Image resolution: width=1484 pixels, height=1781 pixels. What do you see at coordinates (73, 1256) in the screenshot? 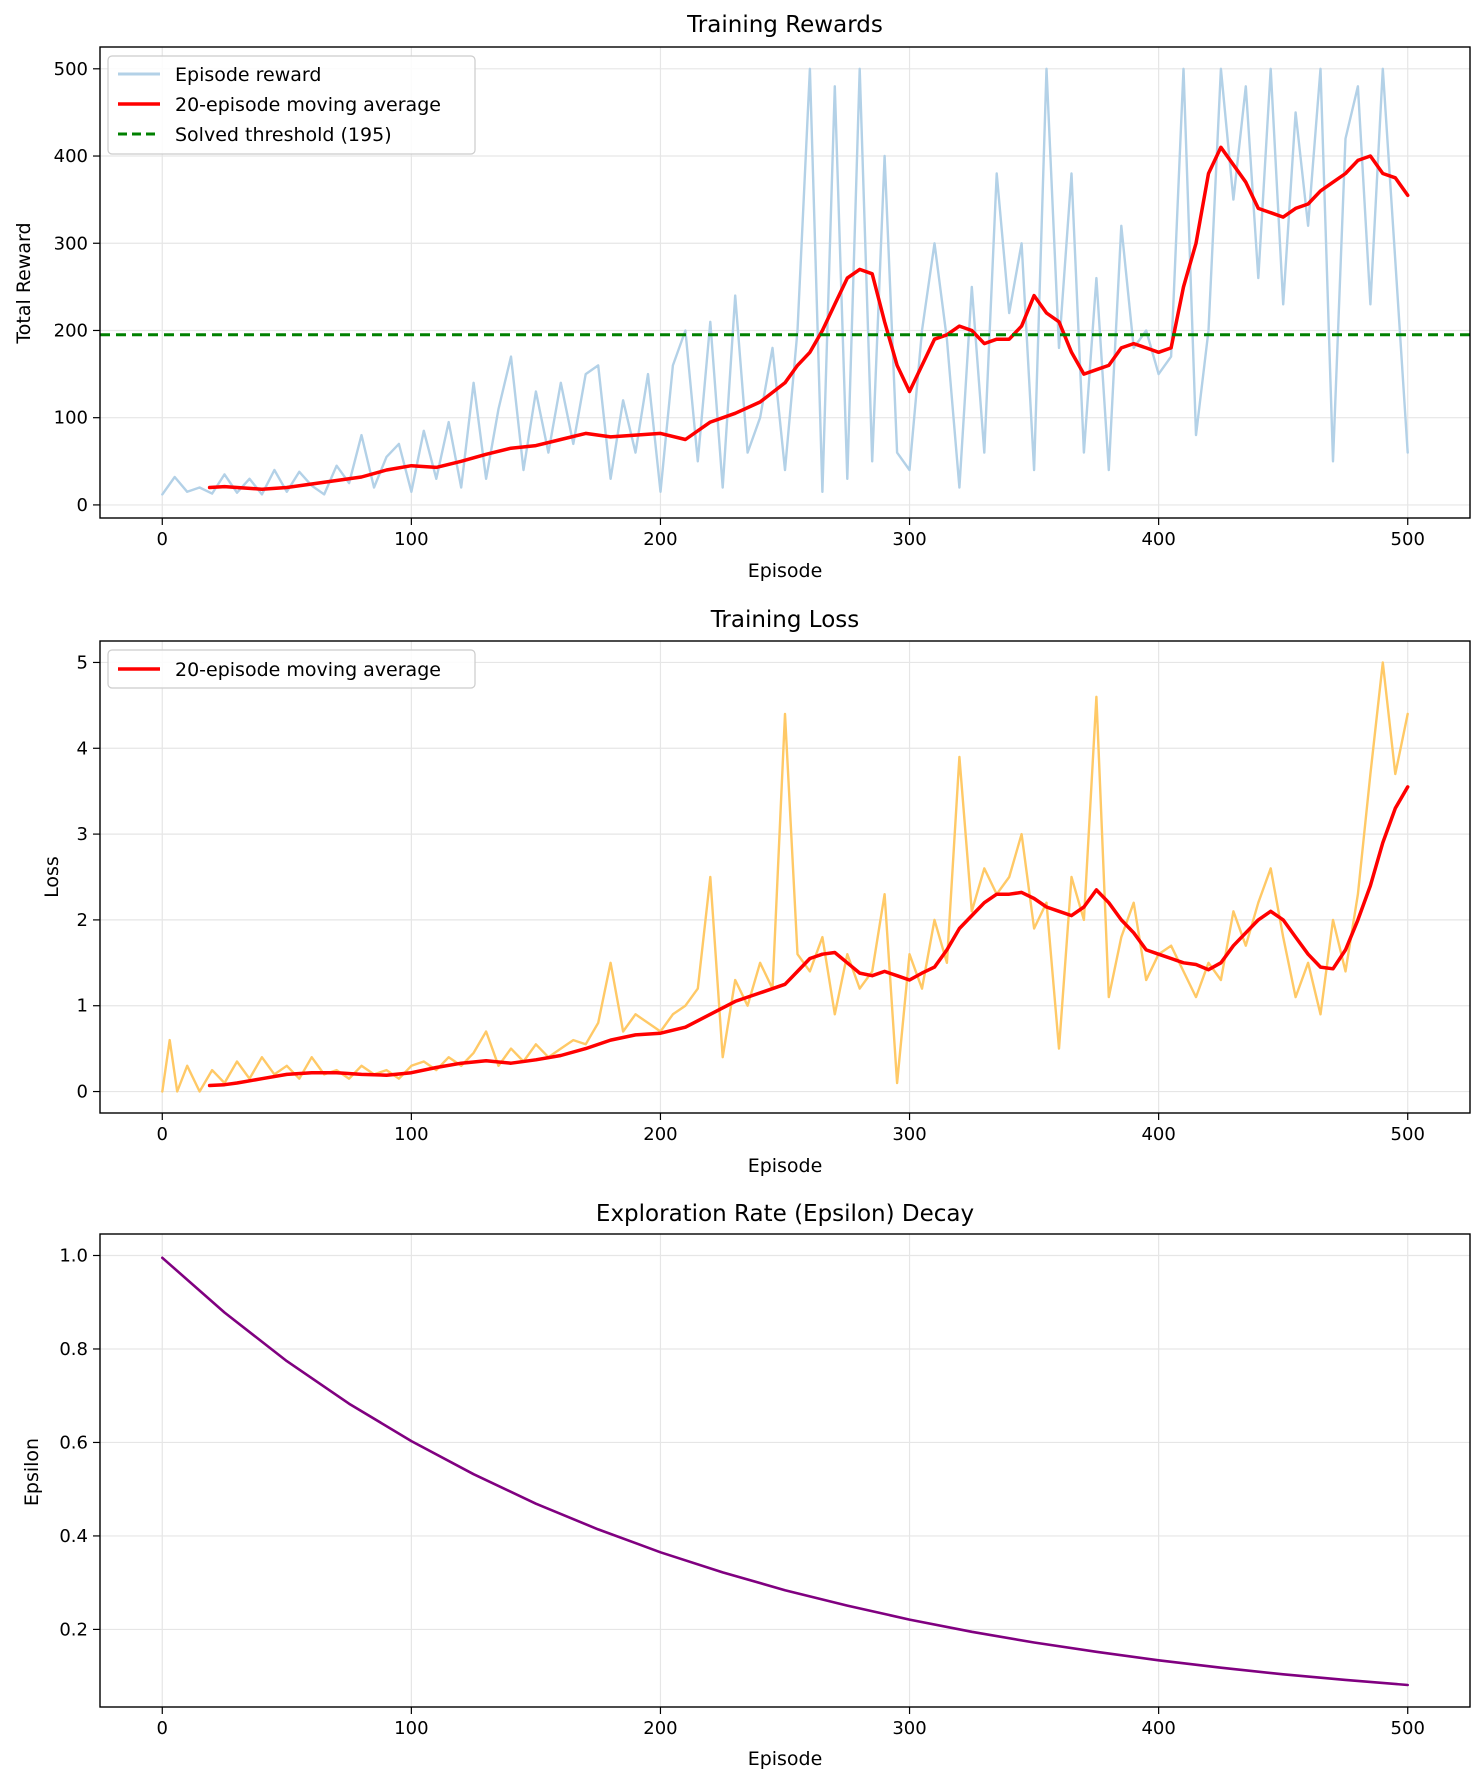
I see `epsilon-y-tick-label: 1.0` at bounding box center [73, 1256].